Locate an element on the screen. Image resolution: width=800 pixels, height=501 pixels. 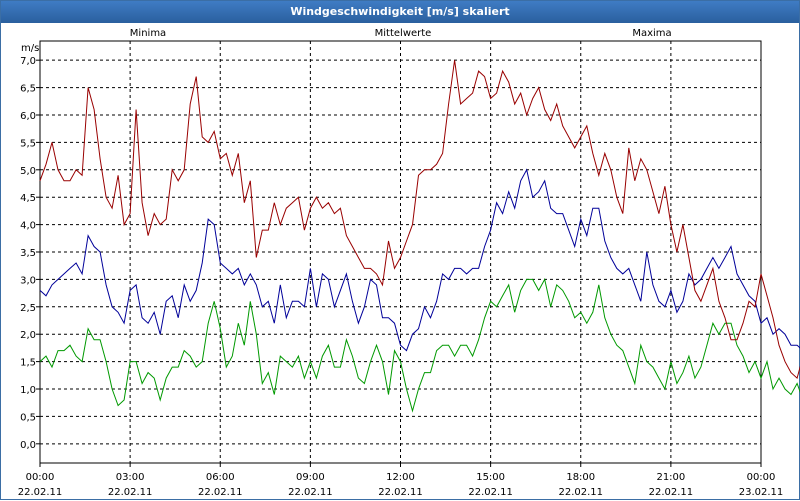
y-tick-label: 5,0 is located at coordinates (28, 171).